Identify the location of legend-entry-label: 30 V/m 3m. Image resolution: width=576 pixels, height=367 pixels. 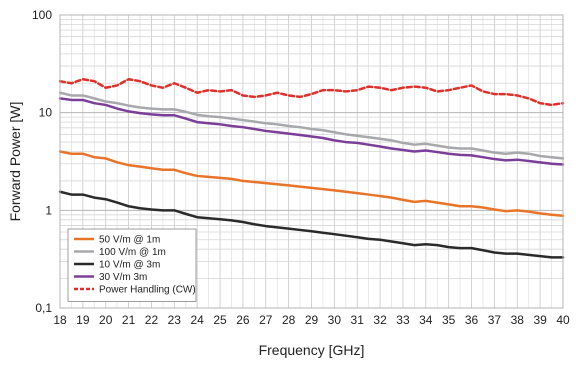
(123, 277).